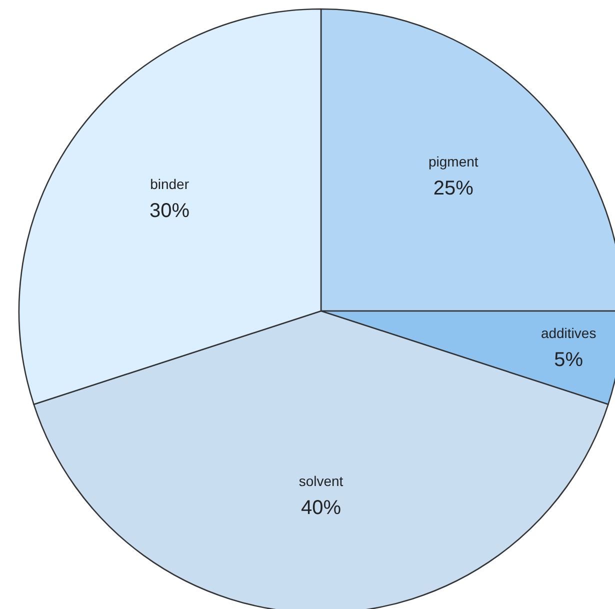 The image size is (615, 609). I want to click on data-label: 30%, so click(170, 211).